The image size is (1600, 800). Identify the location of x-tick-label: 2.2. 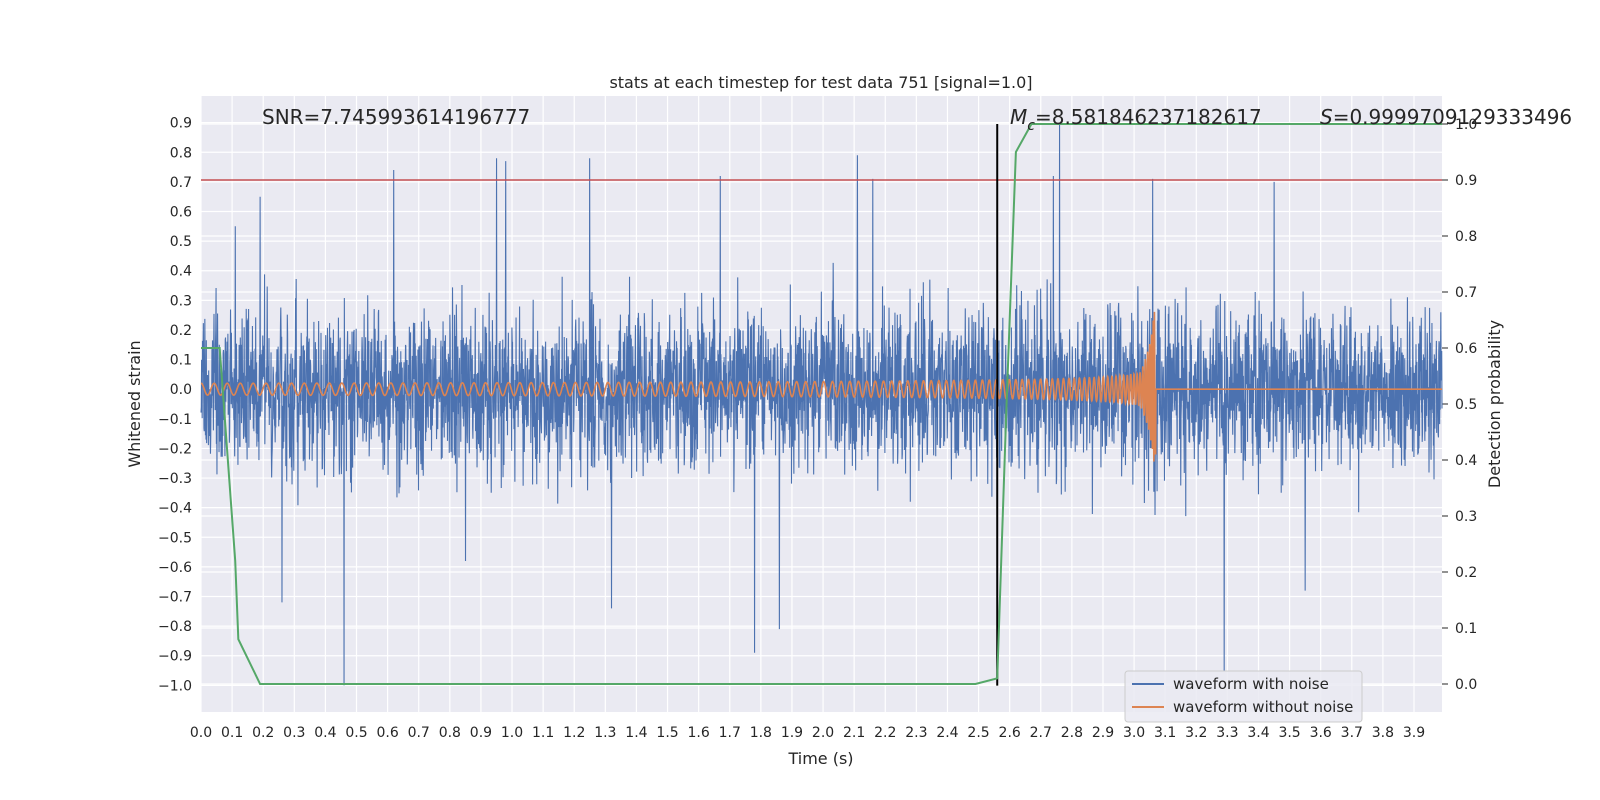
(885, 733).